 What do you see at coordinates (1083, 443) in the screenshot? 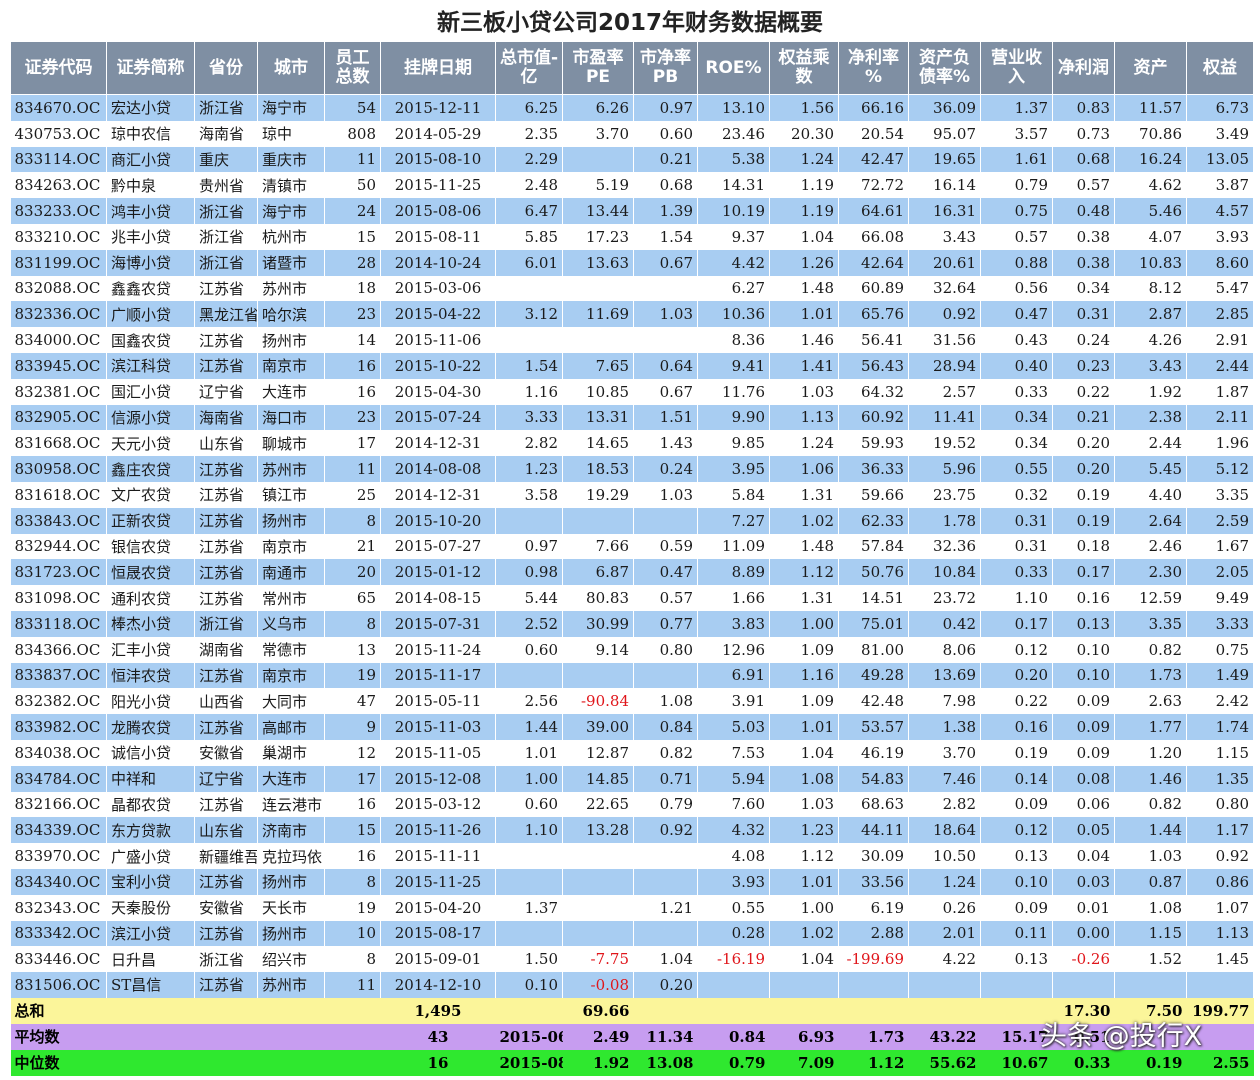
I see `cell-net-profit: 0.20` at bounding box center [1083, 443].